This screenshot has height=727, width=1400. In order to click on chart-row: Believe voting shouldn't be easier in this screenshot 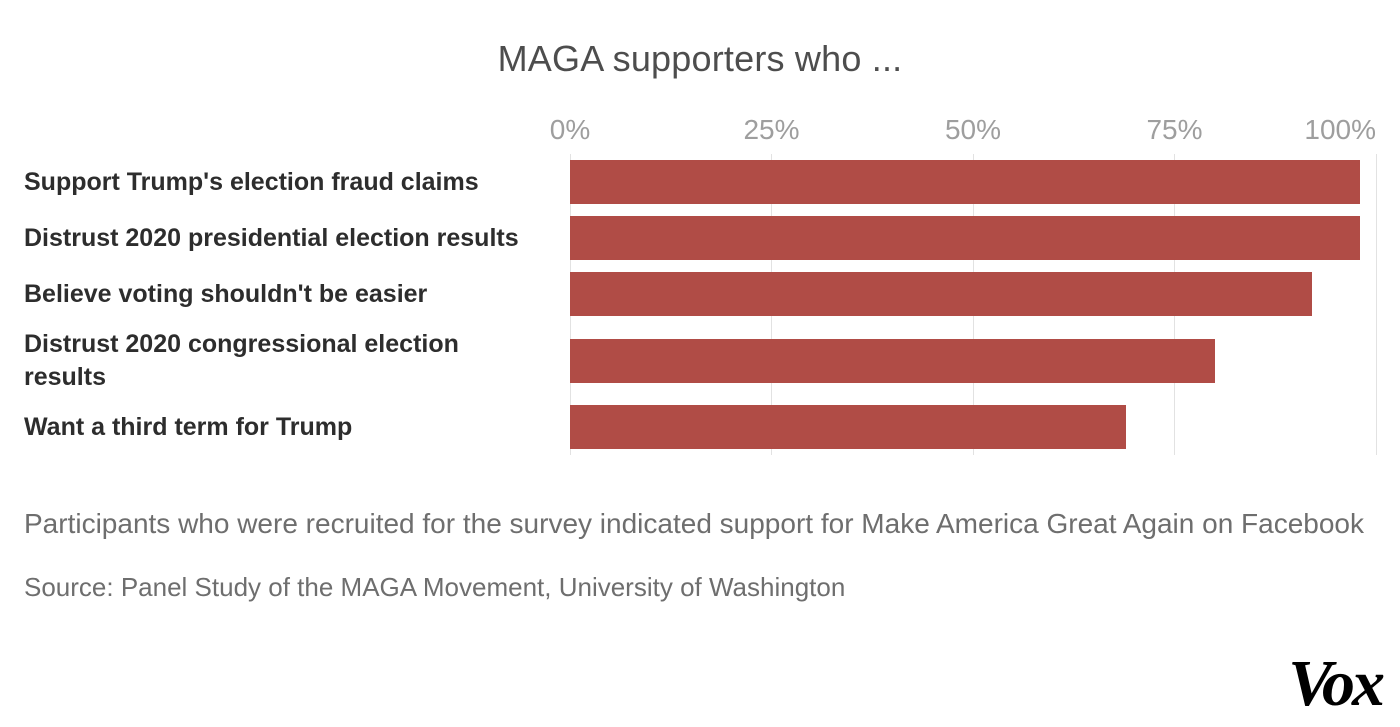, I will do `click(700, 294)`.